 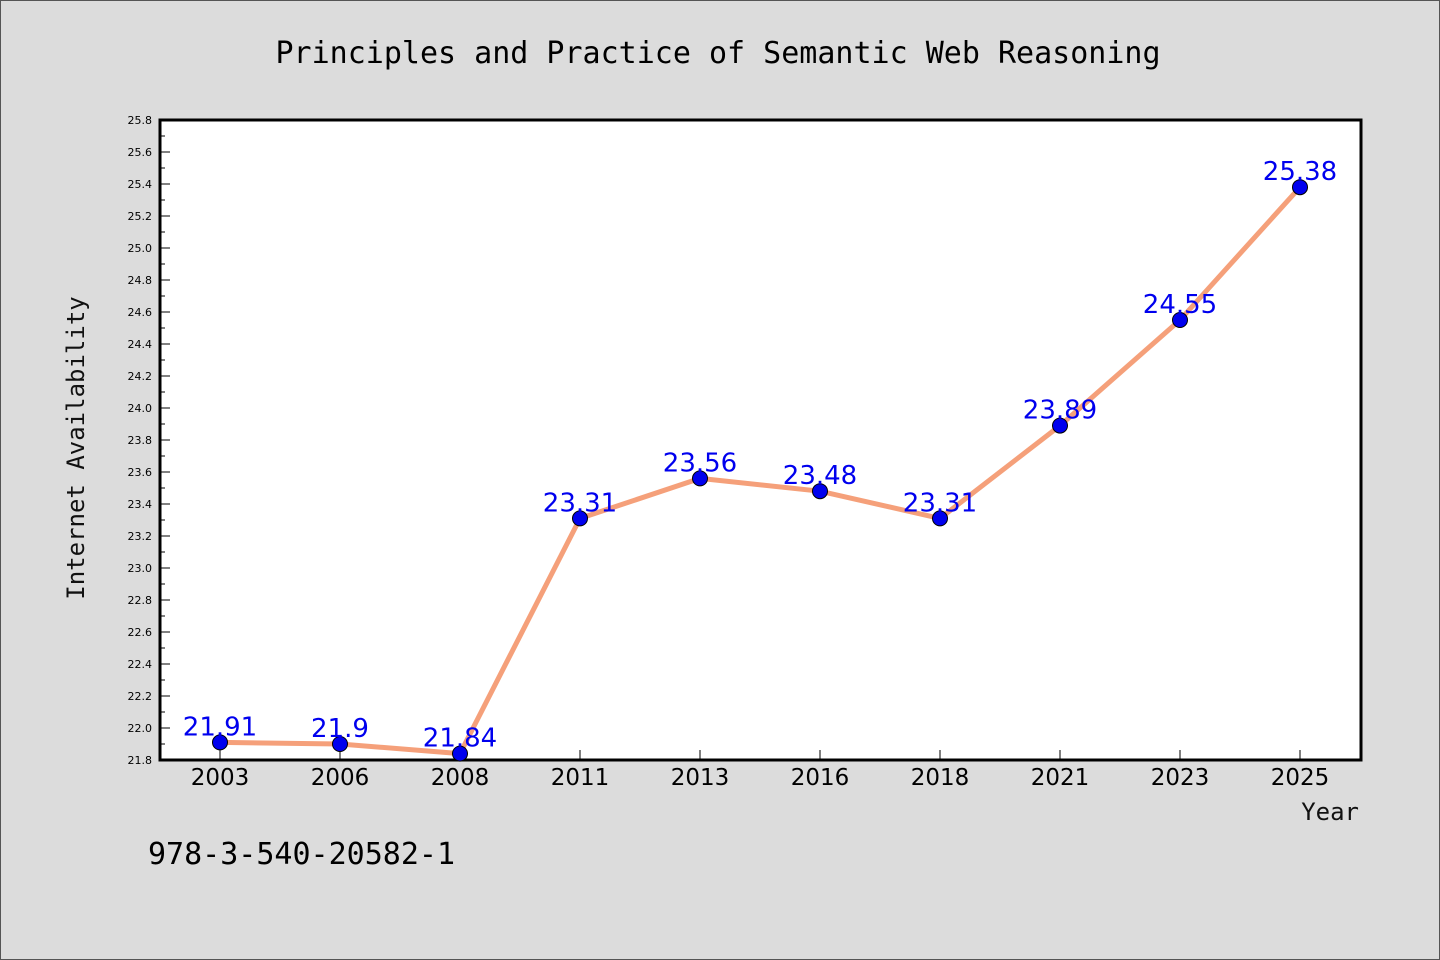 What do you see at coordinates (140, 376) in the screenshot?
I see `y-tick-label: 24.2` at bounding box center [140, 376].